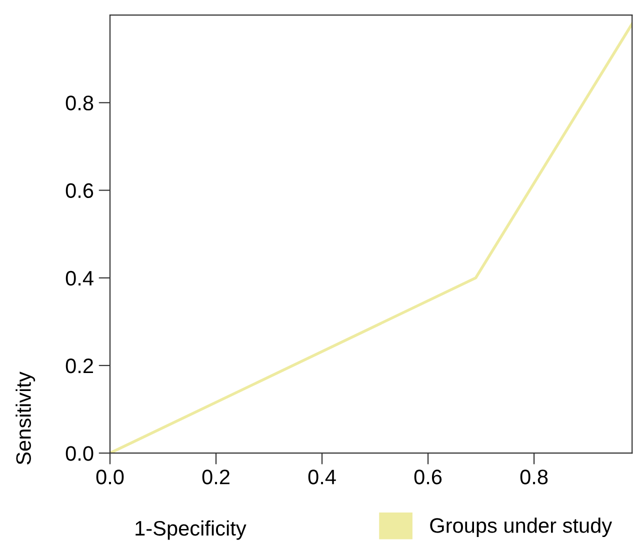  Describe the element at coordinates (428, 477) in the screenshot. I see `x-tick-label: 0.6` at that location.